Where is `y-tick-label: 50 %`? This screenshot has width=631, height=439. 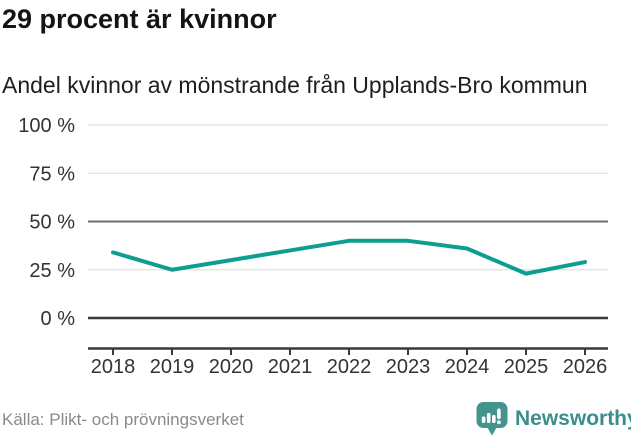
y-tick-label: 50 % is located at coordinates (52, 223).